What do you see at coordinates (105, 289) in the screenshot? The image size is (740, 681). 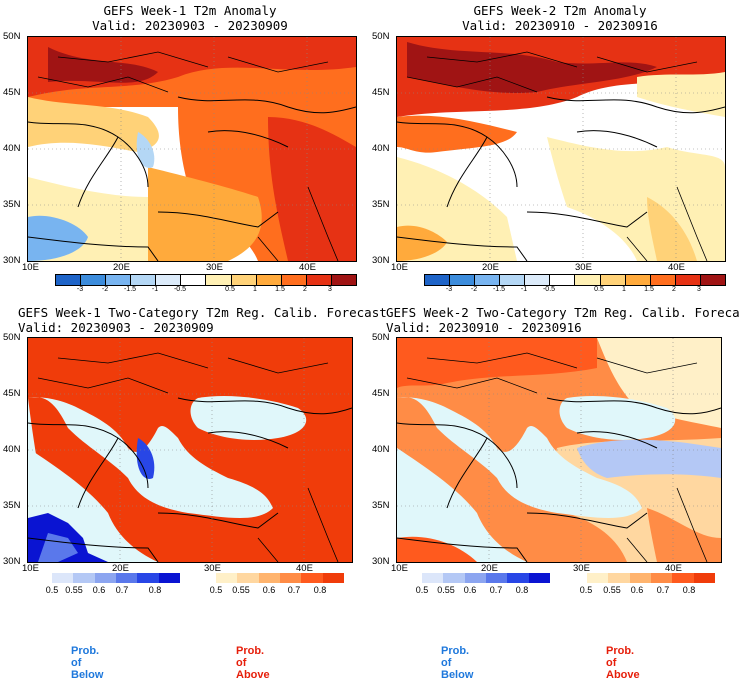 I see `colorbar-tick: -2` at bounding box center [105, 289].